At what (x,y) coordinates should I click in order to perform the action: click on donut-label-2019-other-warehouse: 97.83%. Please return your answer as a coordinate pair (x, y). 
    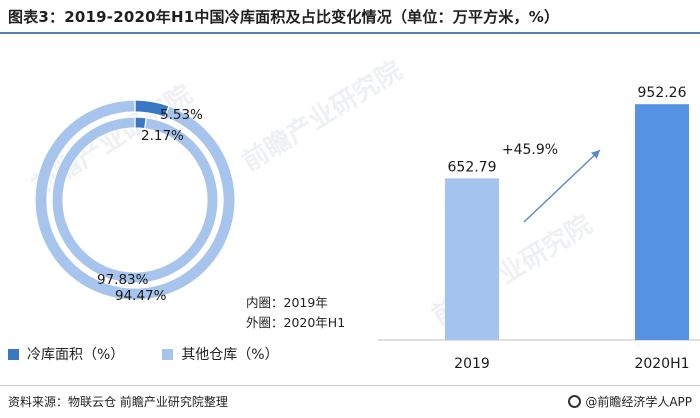
    Looking at the image, I should click on (123, 280).